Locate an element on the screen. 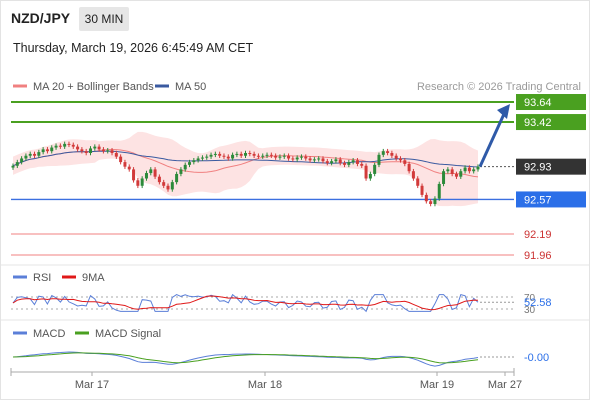 The height and width of the screenshot is (400, 590). x-tick-label: Mar 18 is located at coordinates (265, 385).